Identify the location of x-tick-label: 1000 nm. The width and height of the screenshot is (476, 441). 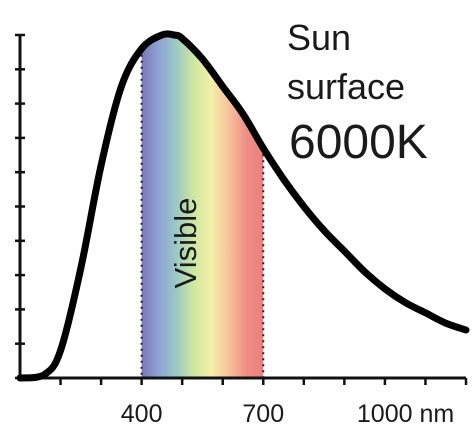
(405, 414).